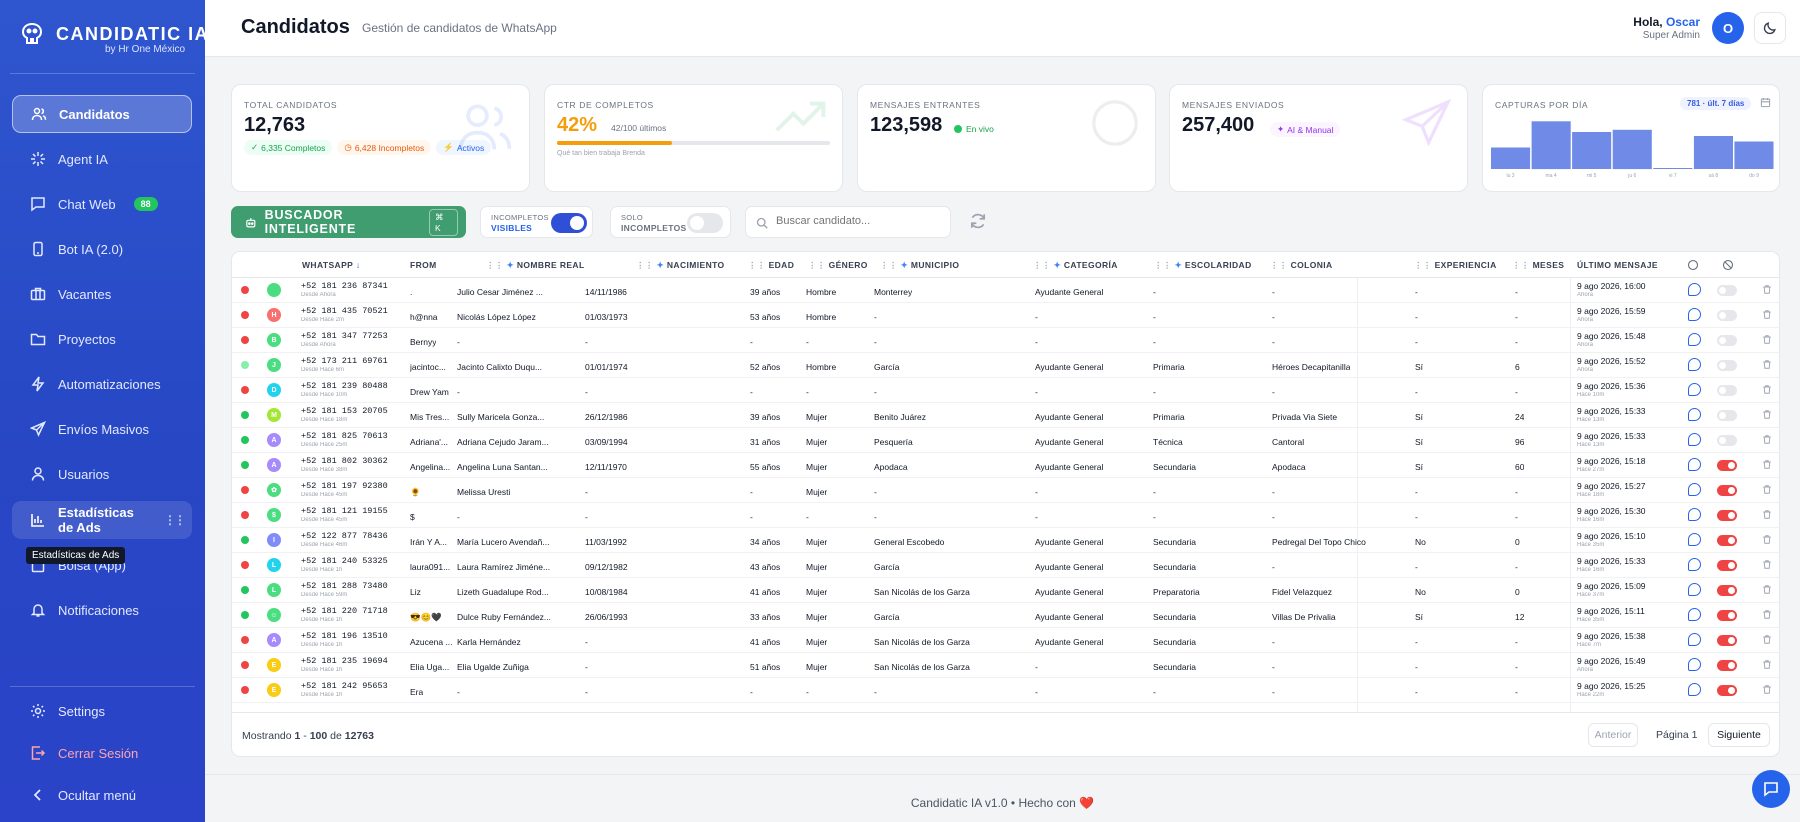 The height and width of the screenshot is (822, 1800). What do you see at coordinates (569, 223) in the screenshot?
I see `toggle-switch-on` at bounding box center [569, 223].